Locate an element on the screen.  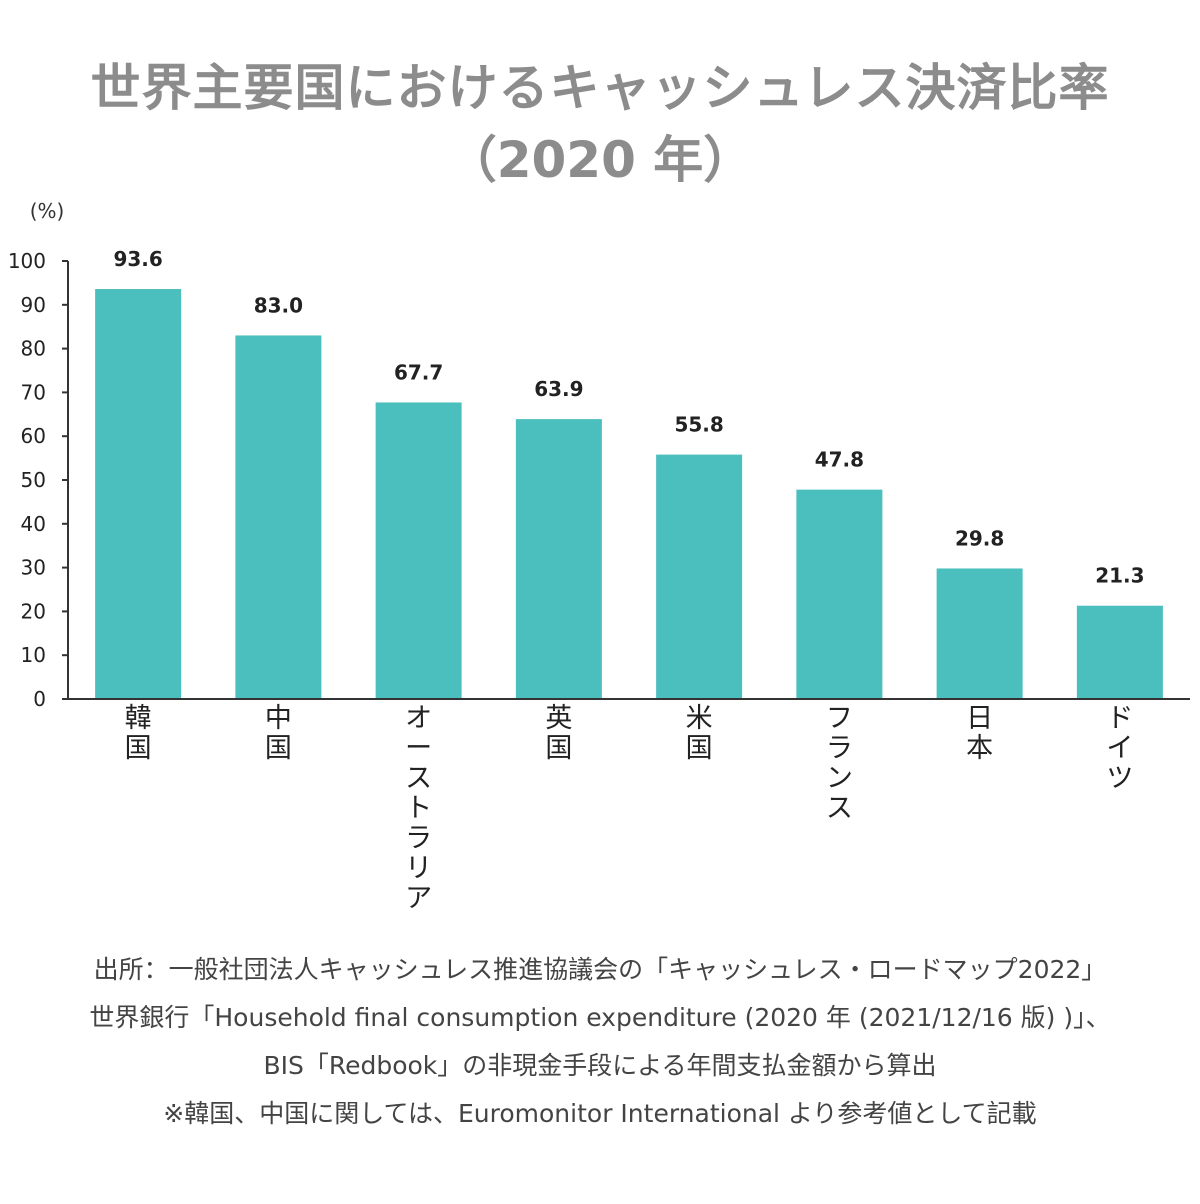
value-label: 83.0 is located at coordinates (278, 305).